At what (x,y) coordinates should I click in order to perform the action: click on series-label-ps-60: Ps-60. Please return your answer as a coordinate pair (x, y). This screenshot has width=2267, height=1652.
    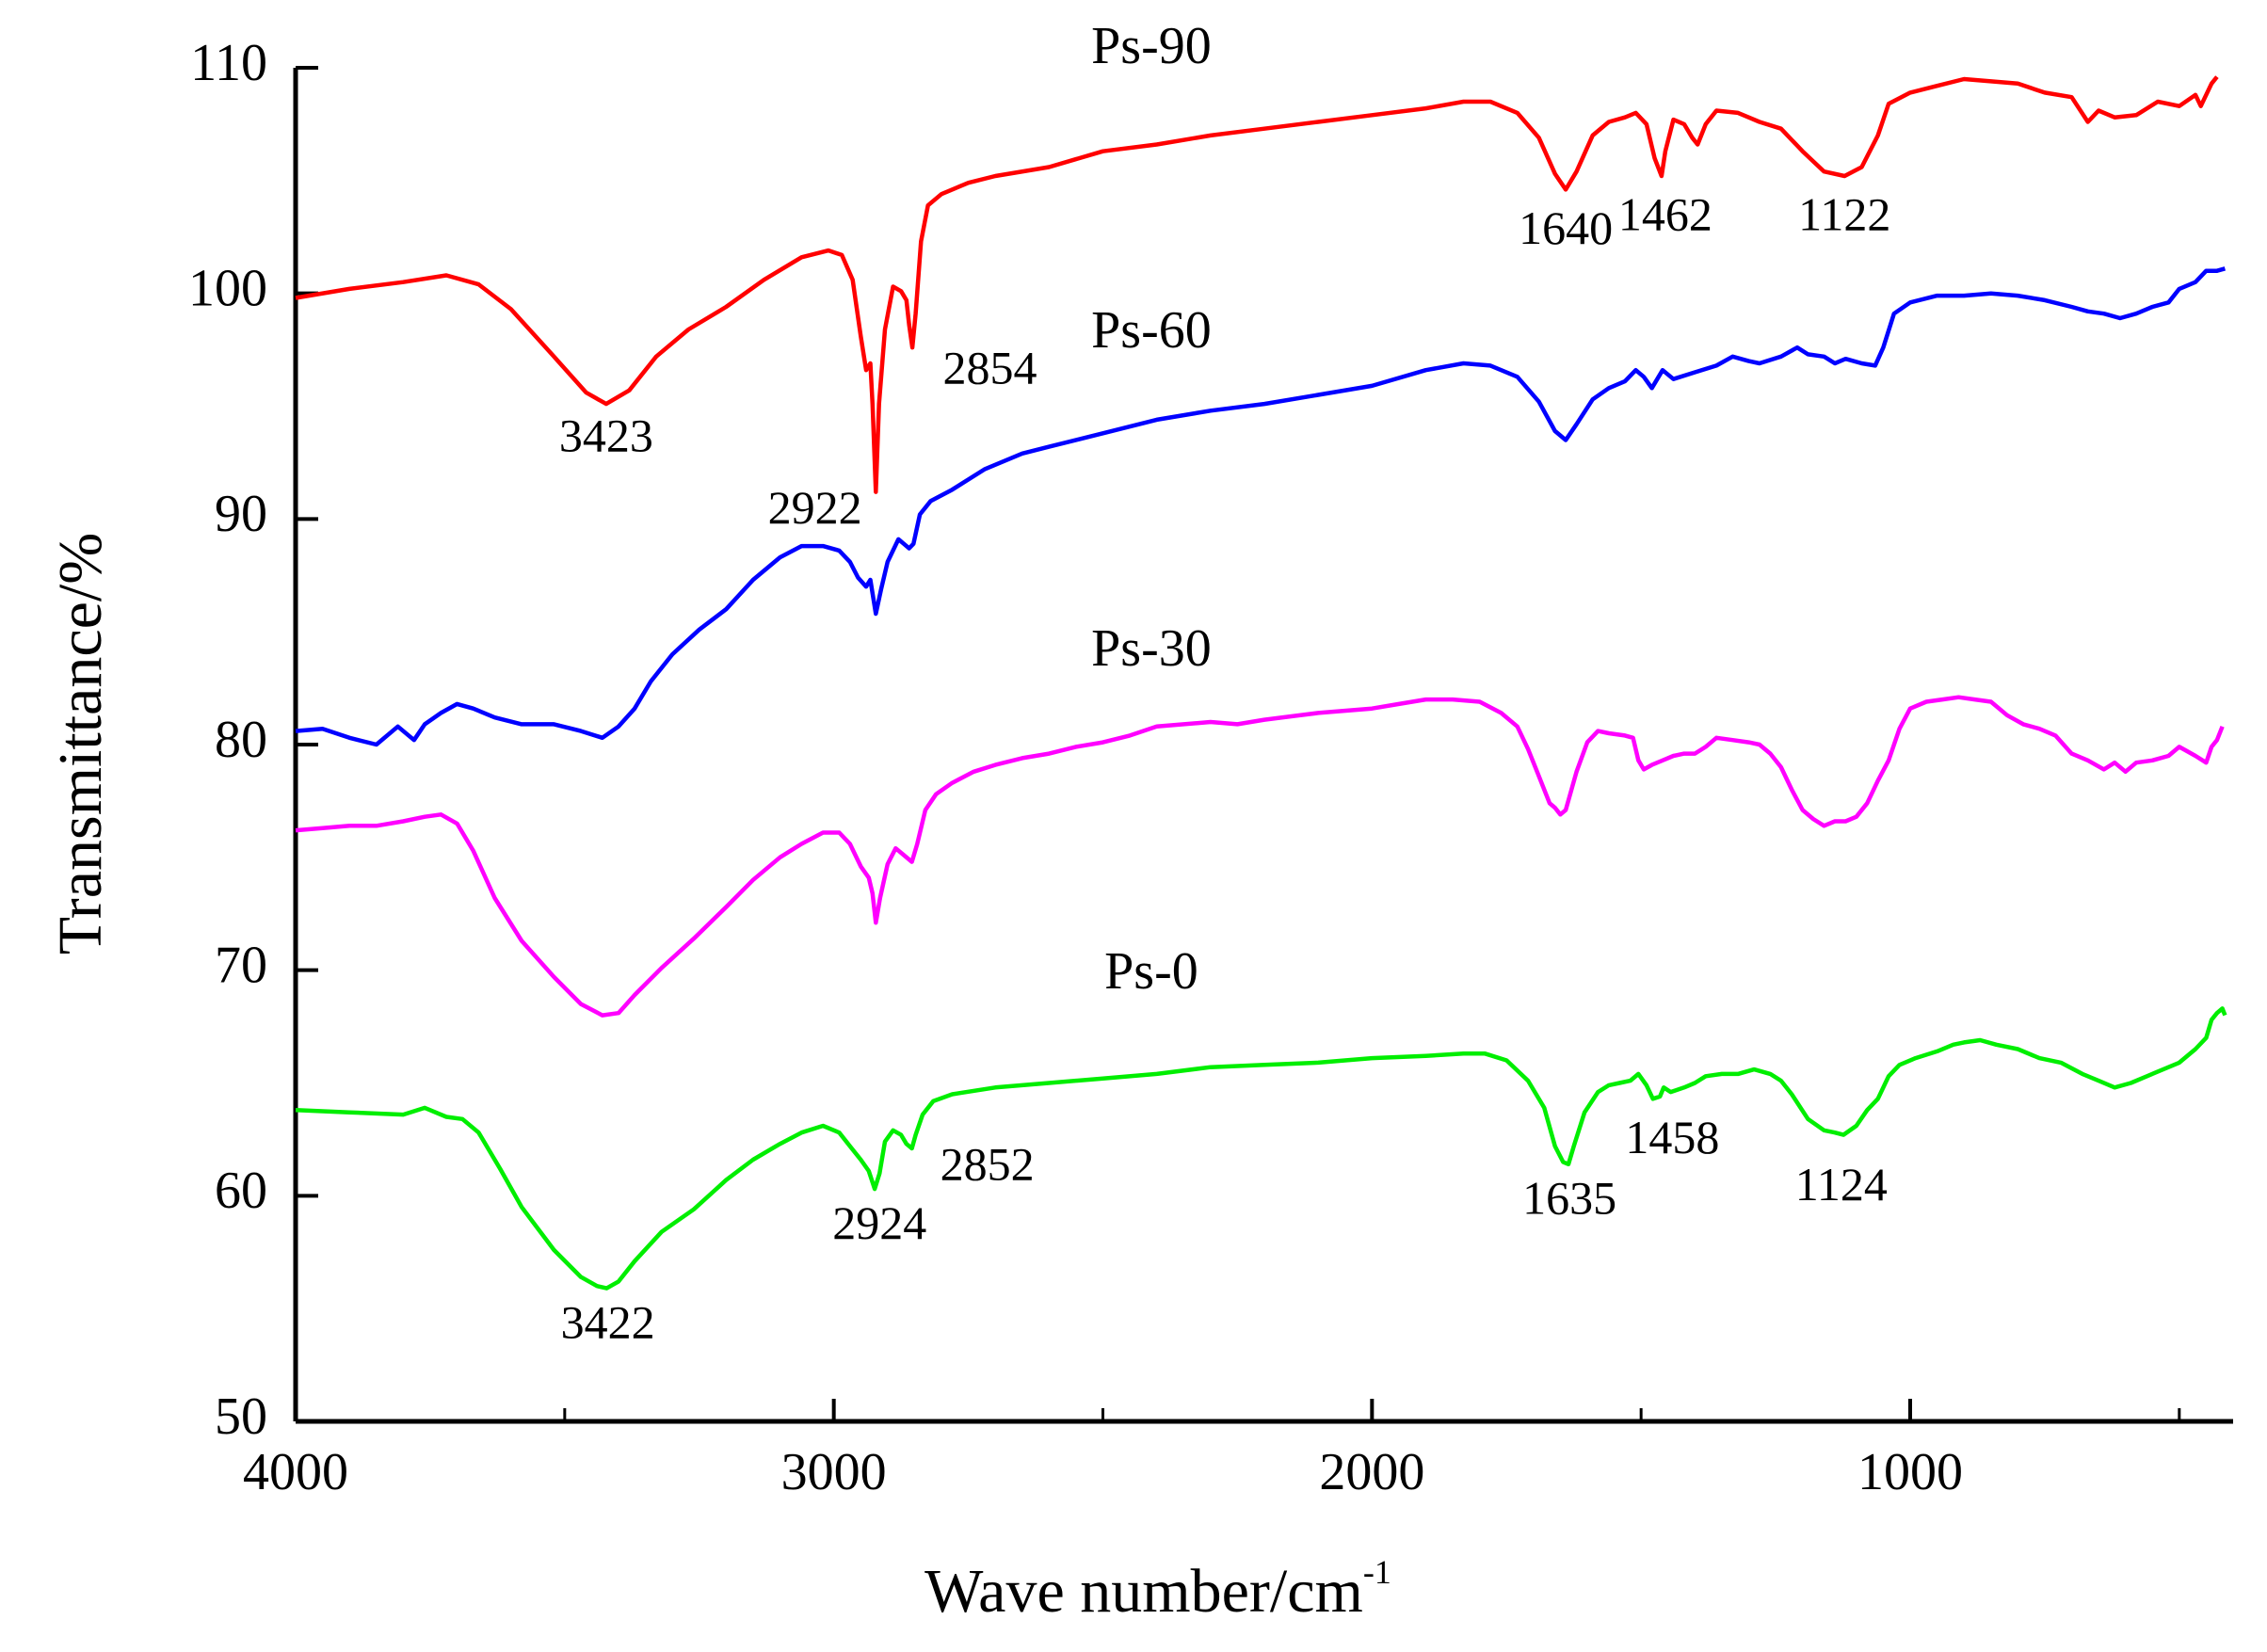
    Looking at the image, I should click on (1151, 330).